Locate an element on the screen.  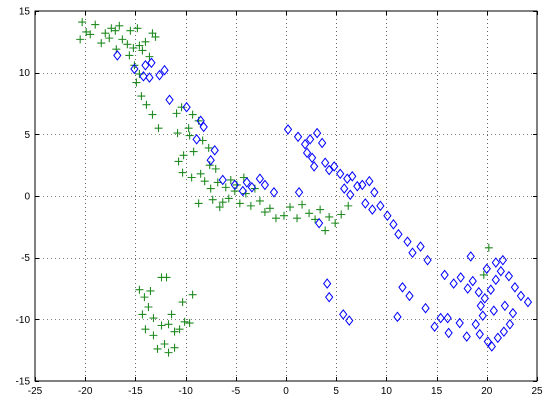
x-tick-label: 10 is located at coordinates (387, 391).